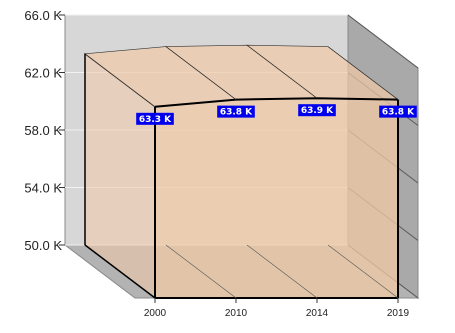 The image size is (455, 333). I want to click on data-labels: 63.3 K 63.8 K 63.9 K 63.8 K, so click(276, 114).